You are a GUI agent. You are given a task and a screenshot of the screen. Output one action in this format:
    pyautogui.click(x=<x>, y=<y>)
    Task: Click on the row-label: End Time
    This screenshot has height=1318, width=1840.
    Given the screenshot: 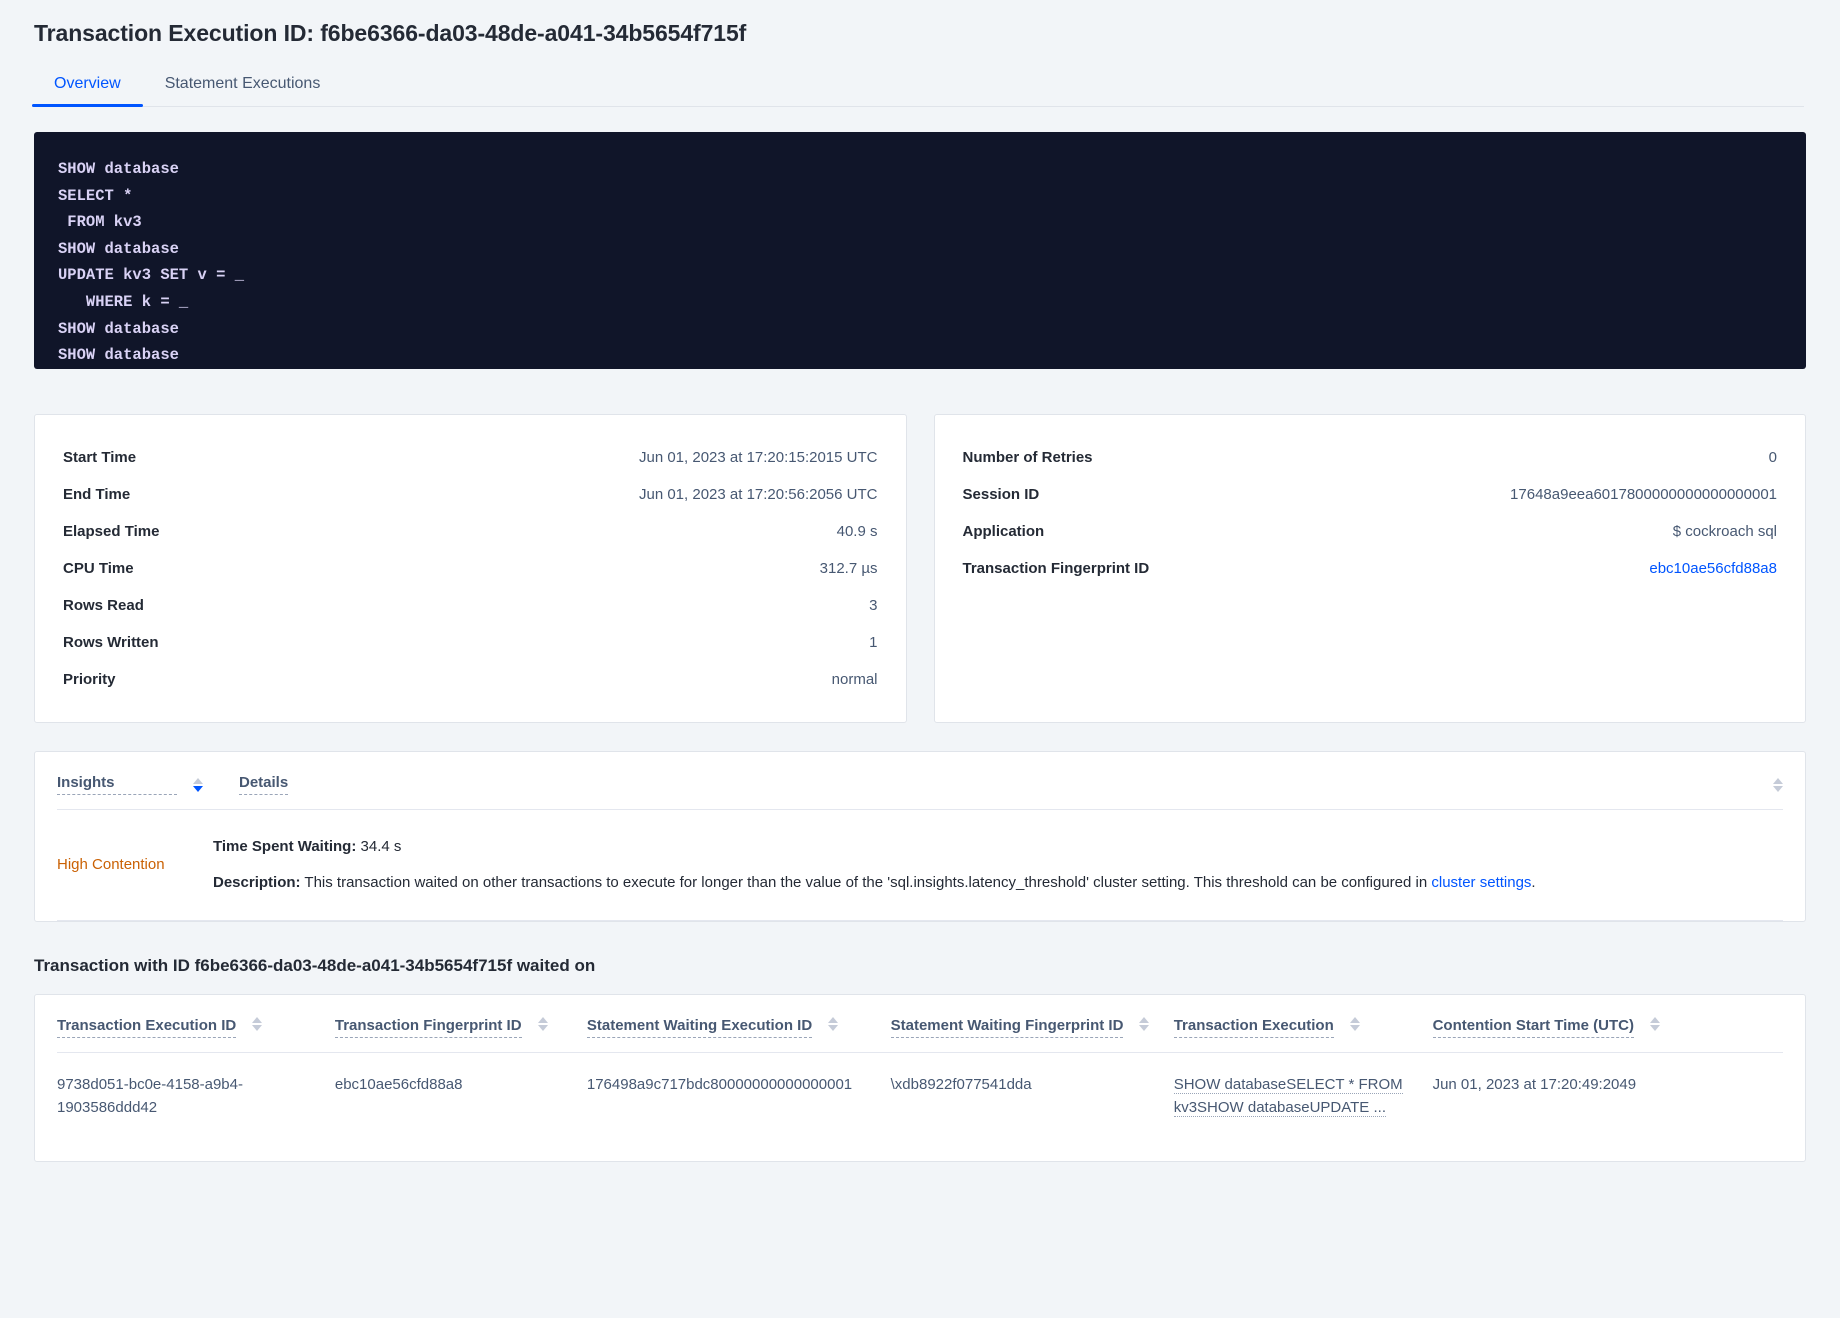 What is the action you would take?
    pyautogui.click(x=97, y=494)
    